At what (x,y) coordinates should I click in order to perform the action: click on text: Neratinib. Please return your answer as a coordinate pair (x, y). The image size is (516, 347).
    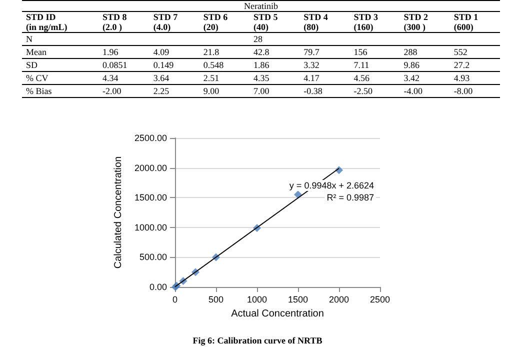
    Looking at the image, I should click on (261, 6).